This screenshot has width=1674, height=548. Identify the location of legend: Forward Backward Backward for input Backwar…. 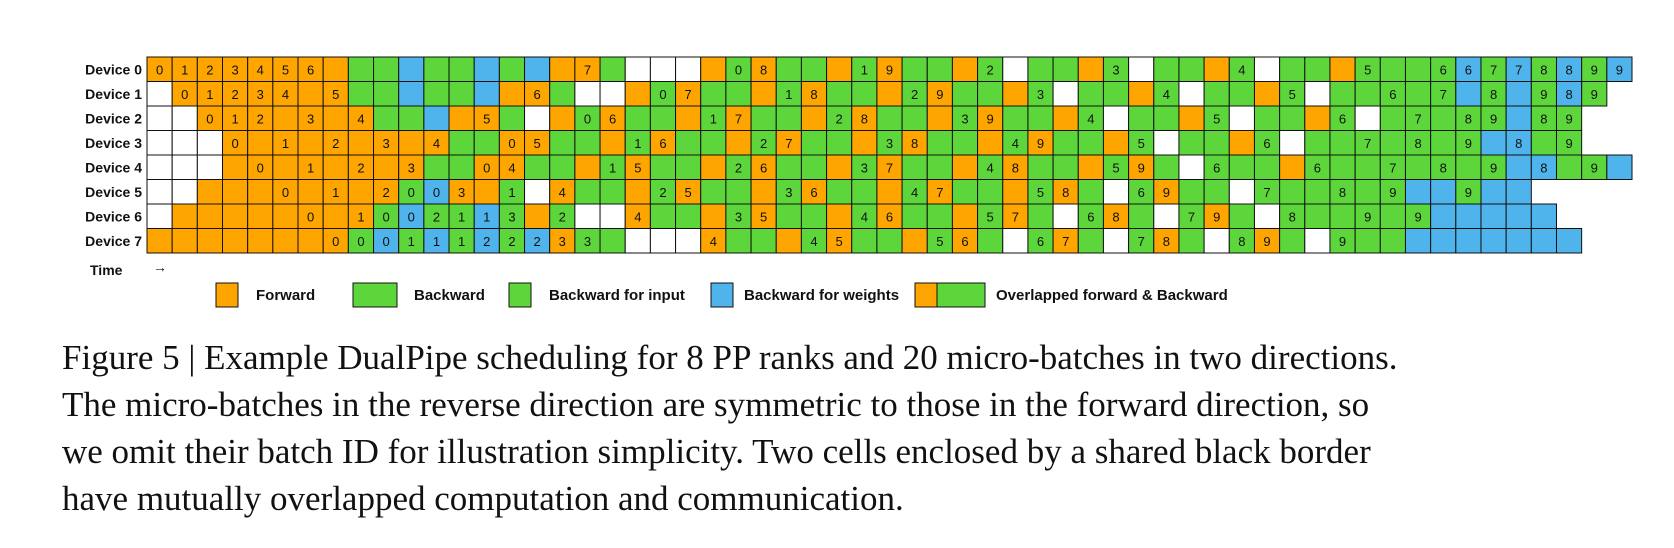
(721, 295).